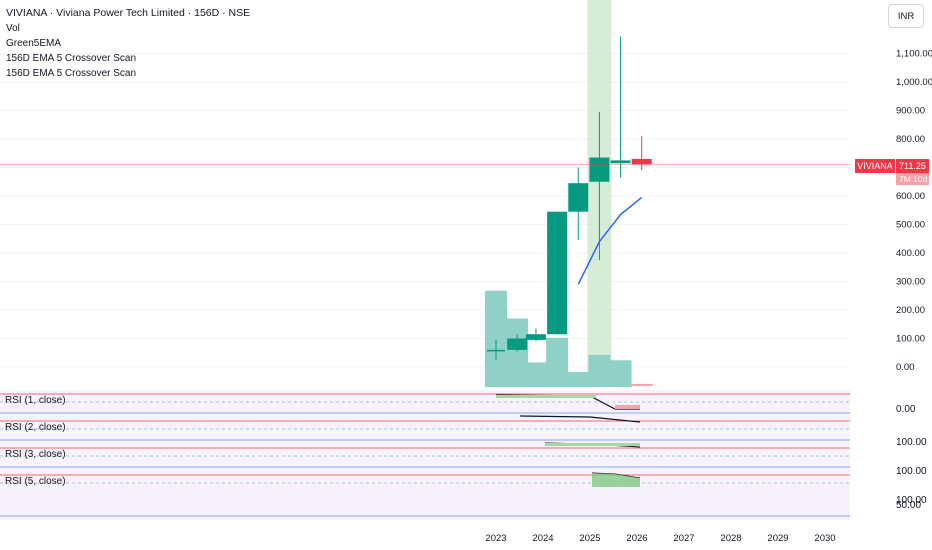 Image resolution: width=932 pixels, height=550 pixels. Describe the element at coordinates (910, 253) in the screenshot. I see `price-axis-tick: 400.00` at that location.